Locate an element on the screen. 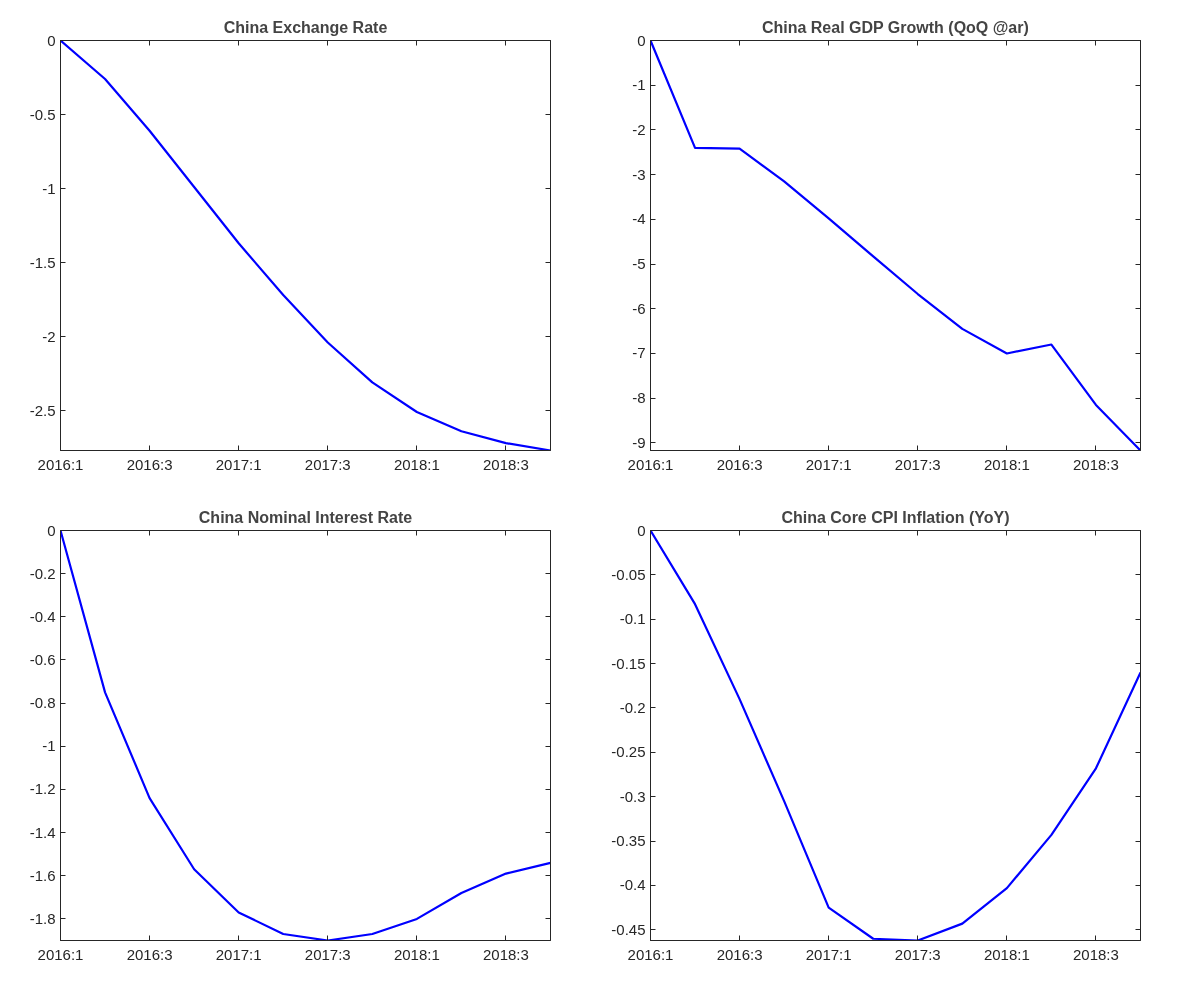 The height and width of the screenshot is (992, 1184). y-tick-label: -1.5 is located at coordinates (42, 262).